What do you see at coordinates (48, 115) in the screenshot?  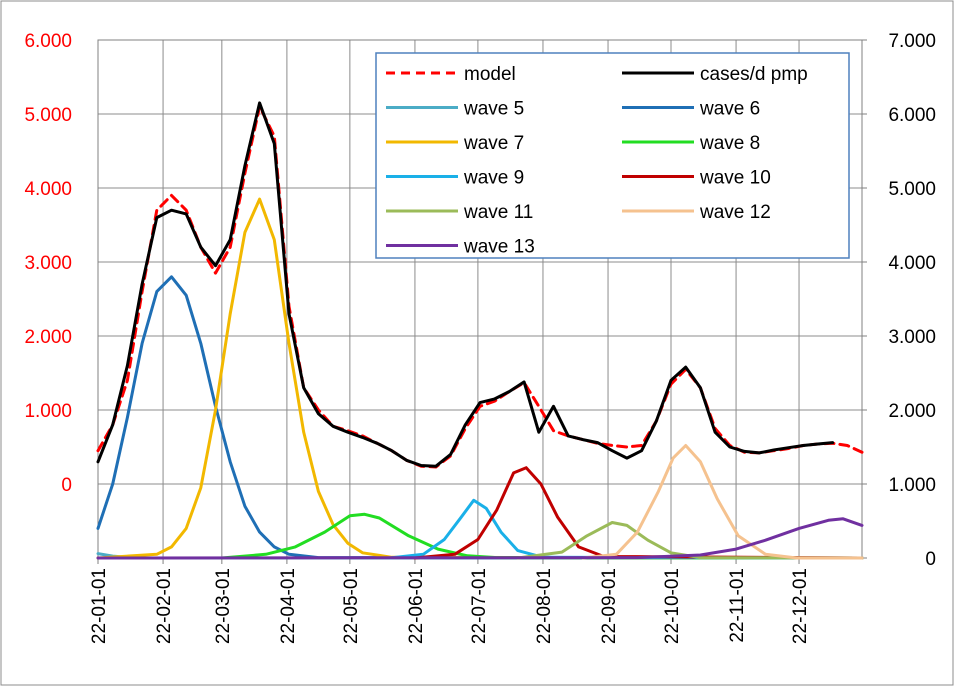 I see `left-y-tick-label: 5.000` at bounding box center [48, 115].